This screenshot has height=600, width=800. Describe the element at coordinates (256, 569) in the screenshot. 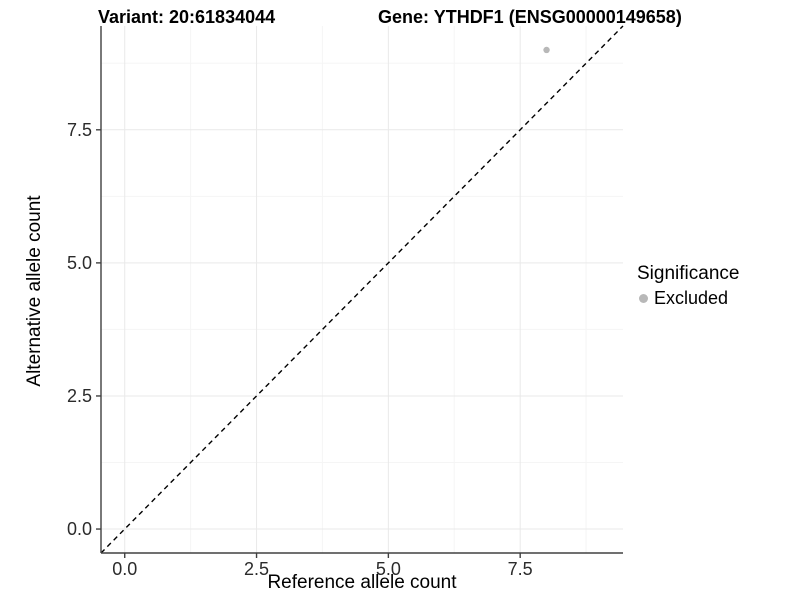

I see `x-tick-label: 2.5` at that location.